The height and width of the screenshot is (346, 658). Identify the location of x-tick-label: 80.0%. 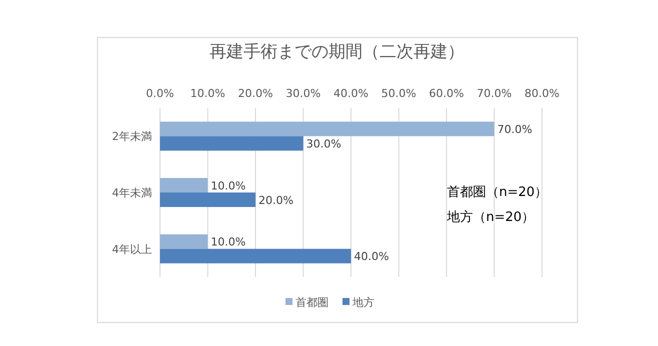
(542, 93).